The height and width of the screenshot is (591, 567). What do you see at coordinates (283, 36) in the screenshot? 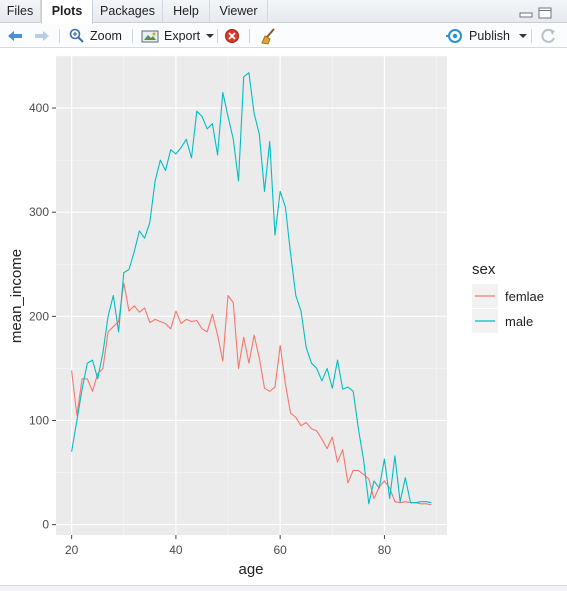
I see `plots-toolbar: Zoom Export Publish` at bounding box center [283, 36].